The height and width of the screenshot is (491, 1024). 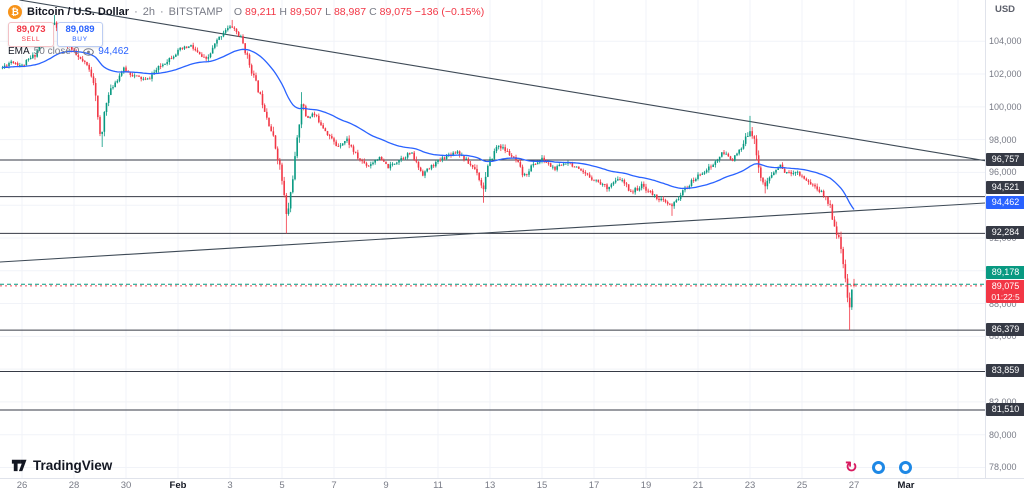 What do you see at coordinates (80, 29) in the screenshot?
I see `buy-price: 89,089` at bounding box center [80, 29].